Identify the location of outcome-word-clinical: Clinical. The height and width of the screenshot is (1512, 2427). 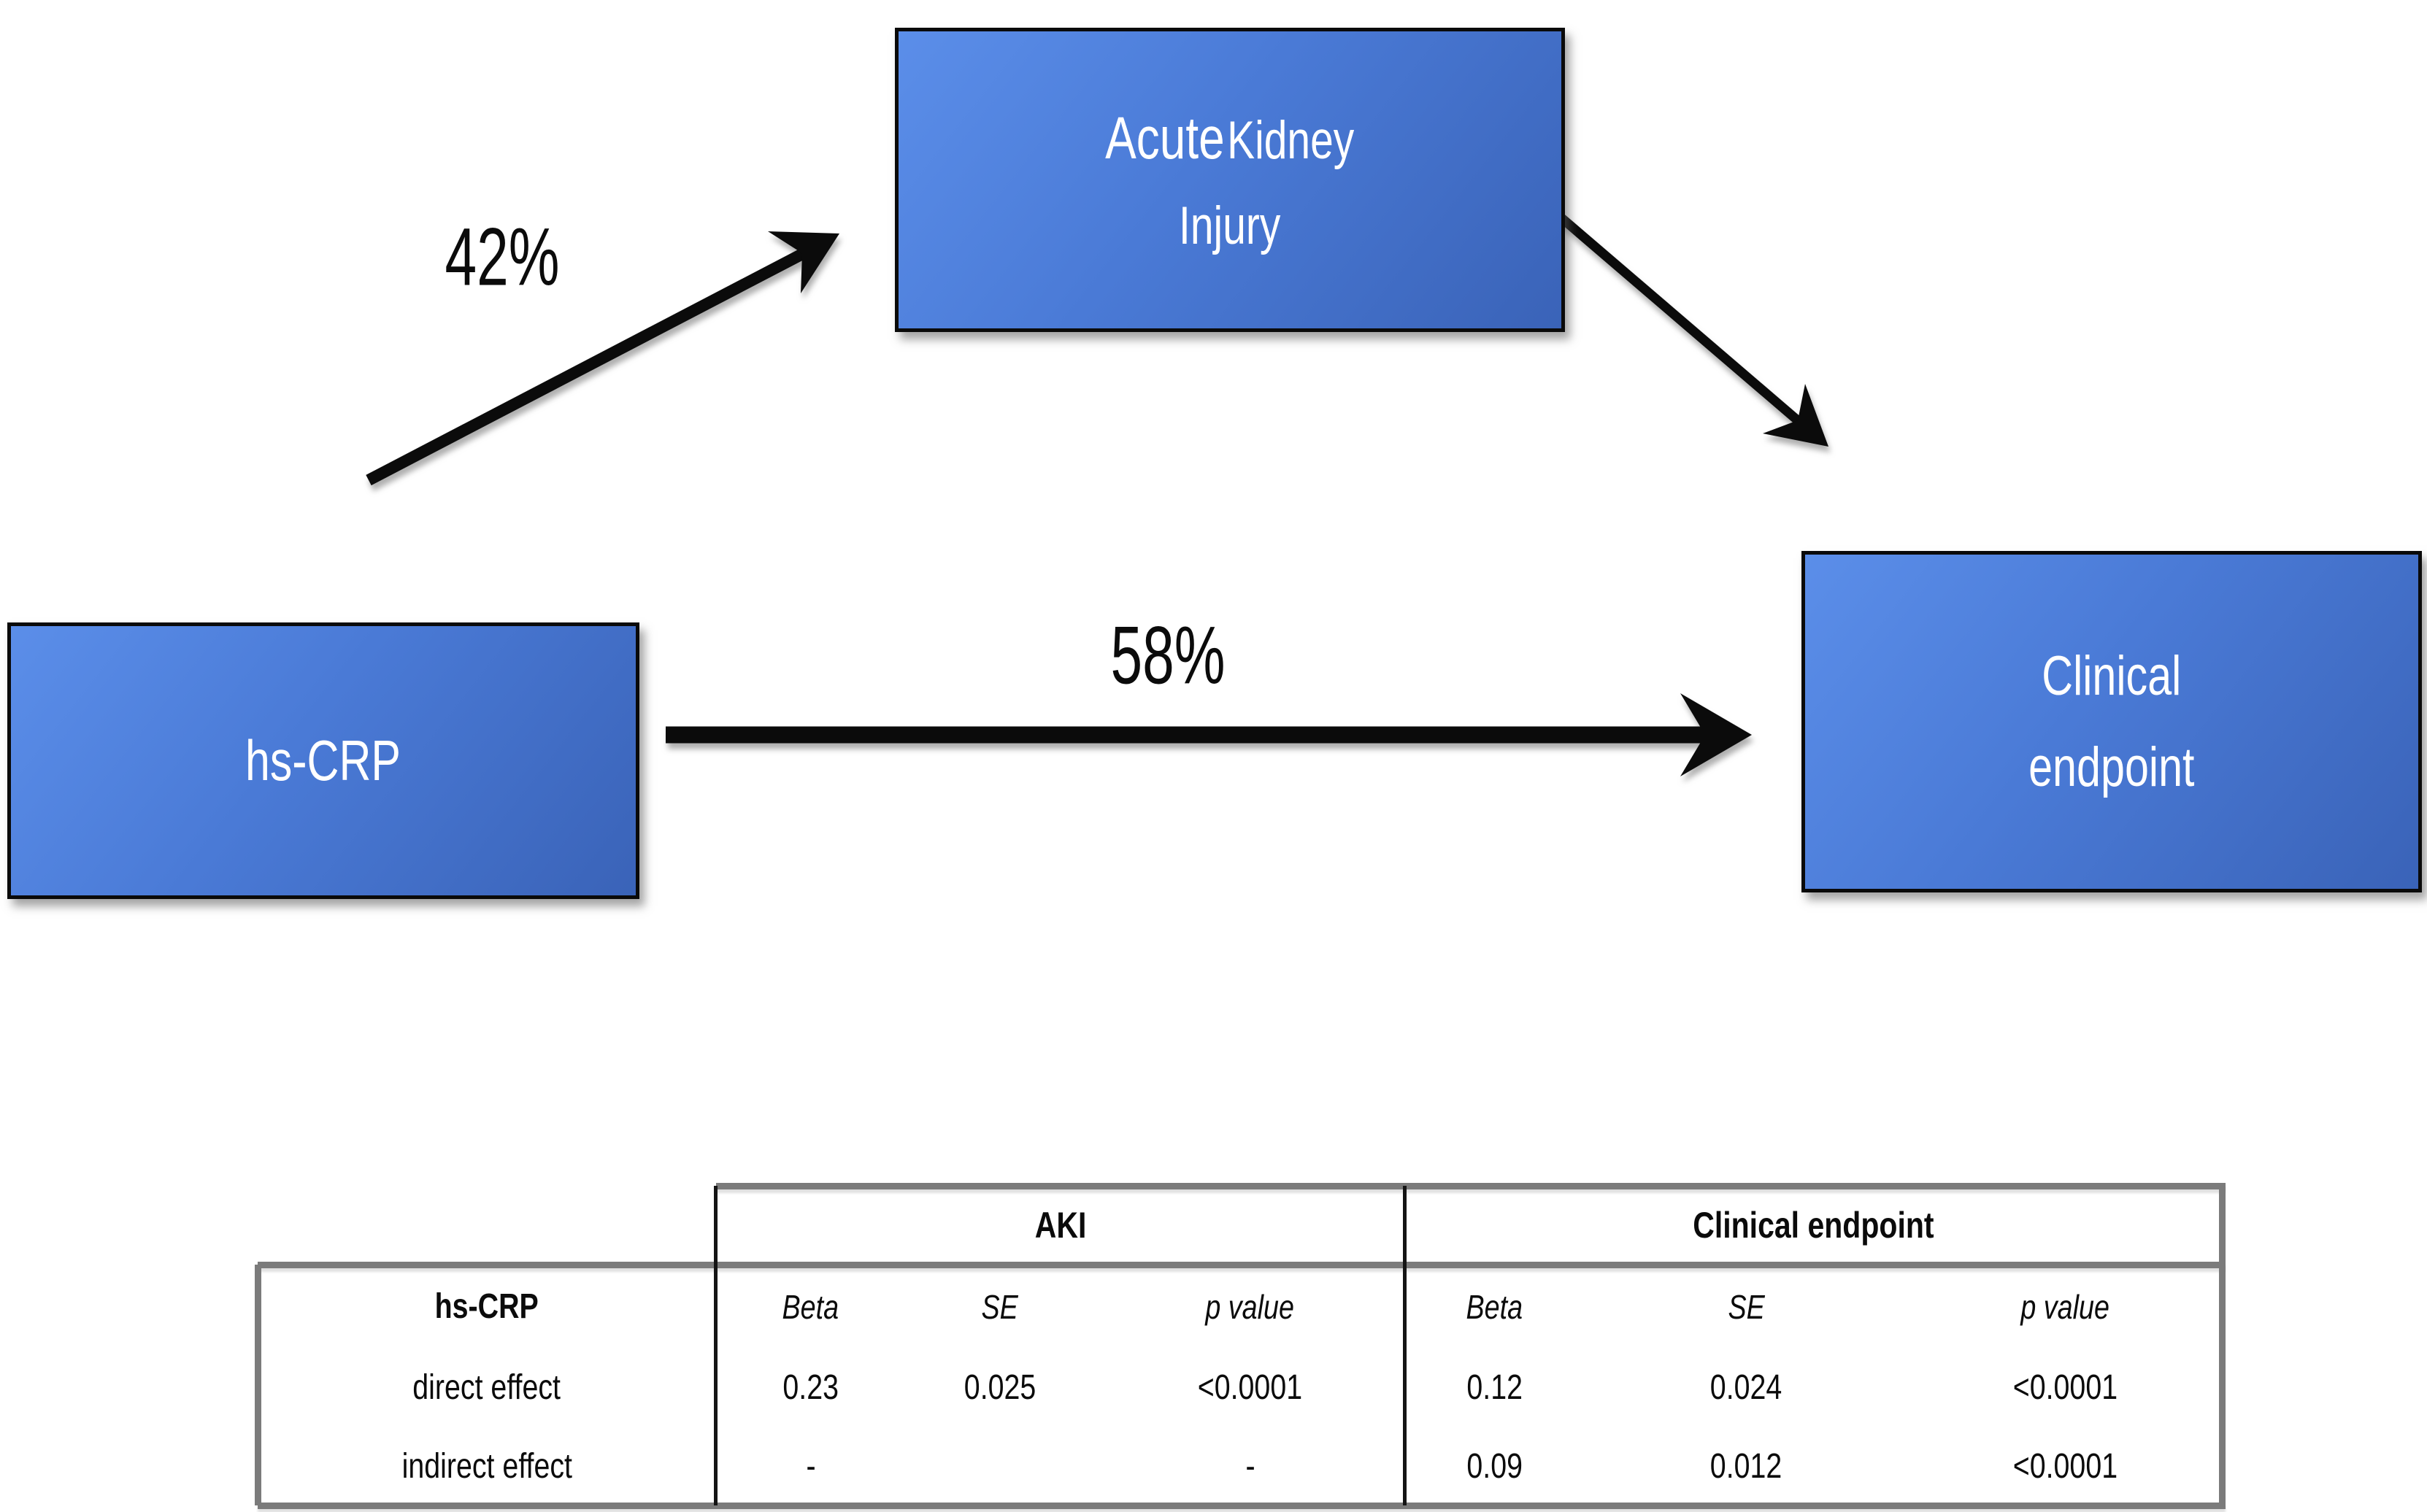
(2112, 675).